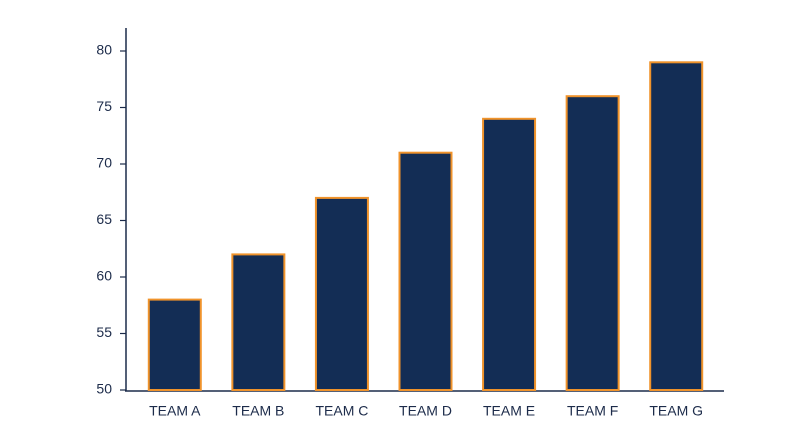 This screenshot has width=800, height=447. I want to click on y-tick-label: 75, so click(104, 106).